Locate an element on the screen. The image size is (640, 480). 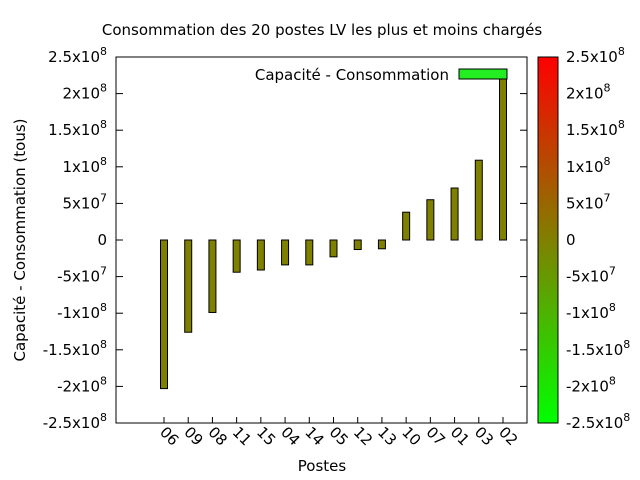
y-tick-label: 0 is located at coordinates (102, 240).